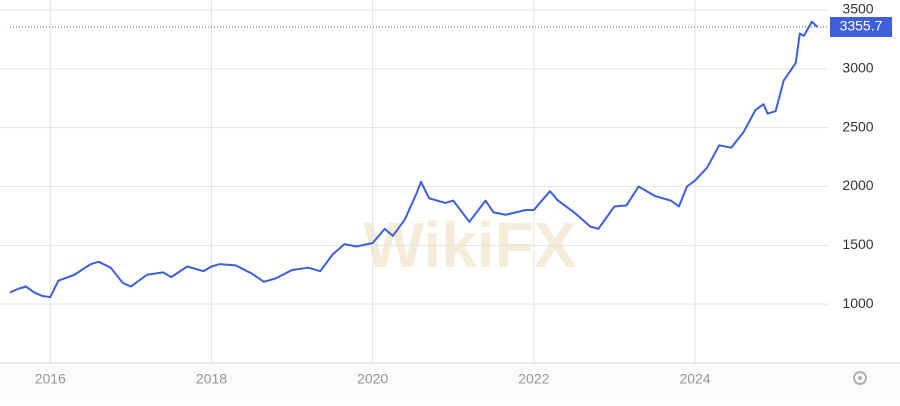 Image resolution: width=900 pixels, height=406 pixels. I want to click on last-value-label: 3355.7, so click(861, 26).